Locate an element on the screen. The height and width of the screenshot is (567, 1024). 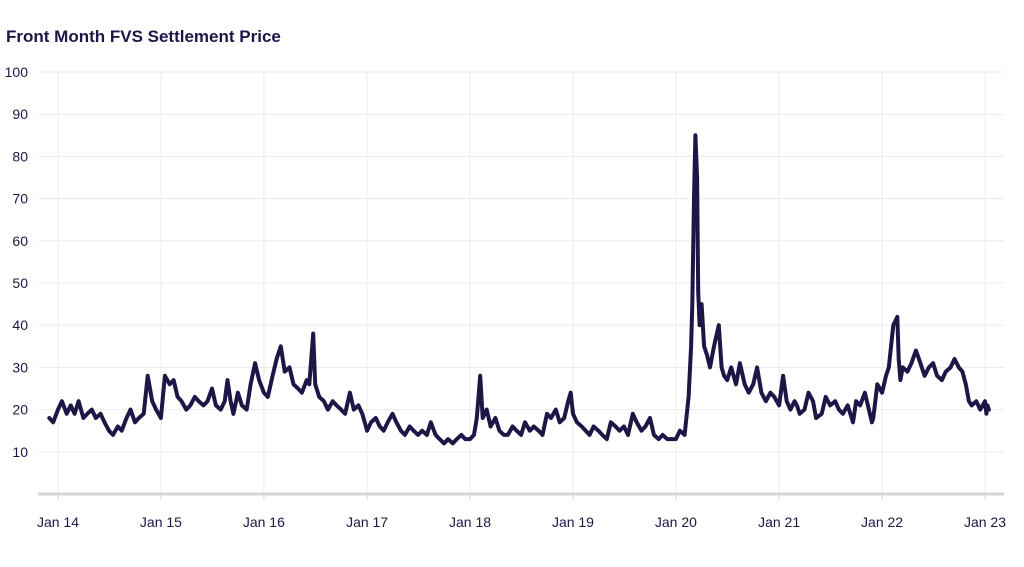
x-tick-label: Jan 23 is located at coordinates (985, 522).